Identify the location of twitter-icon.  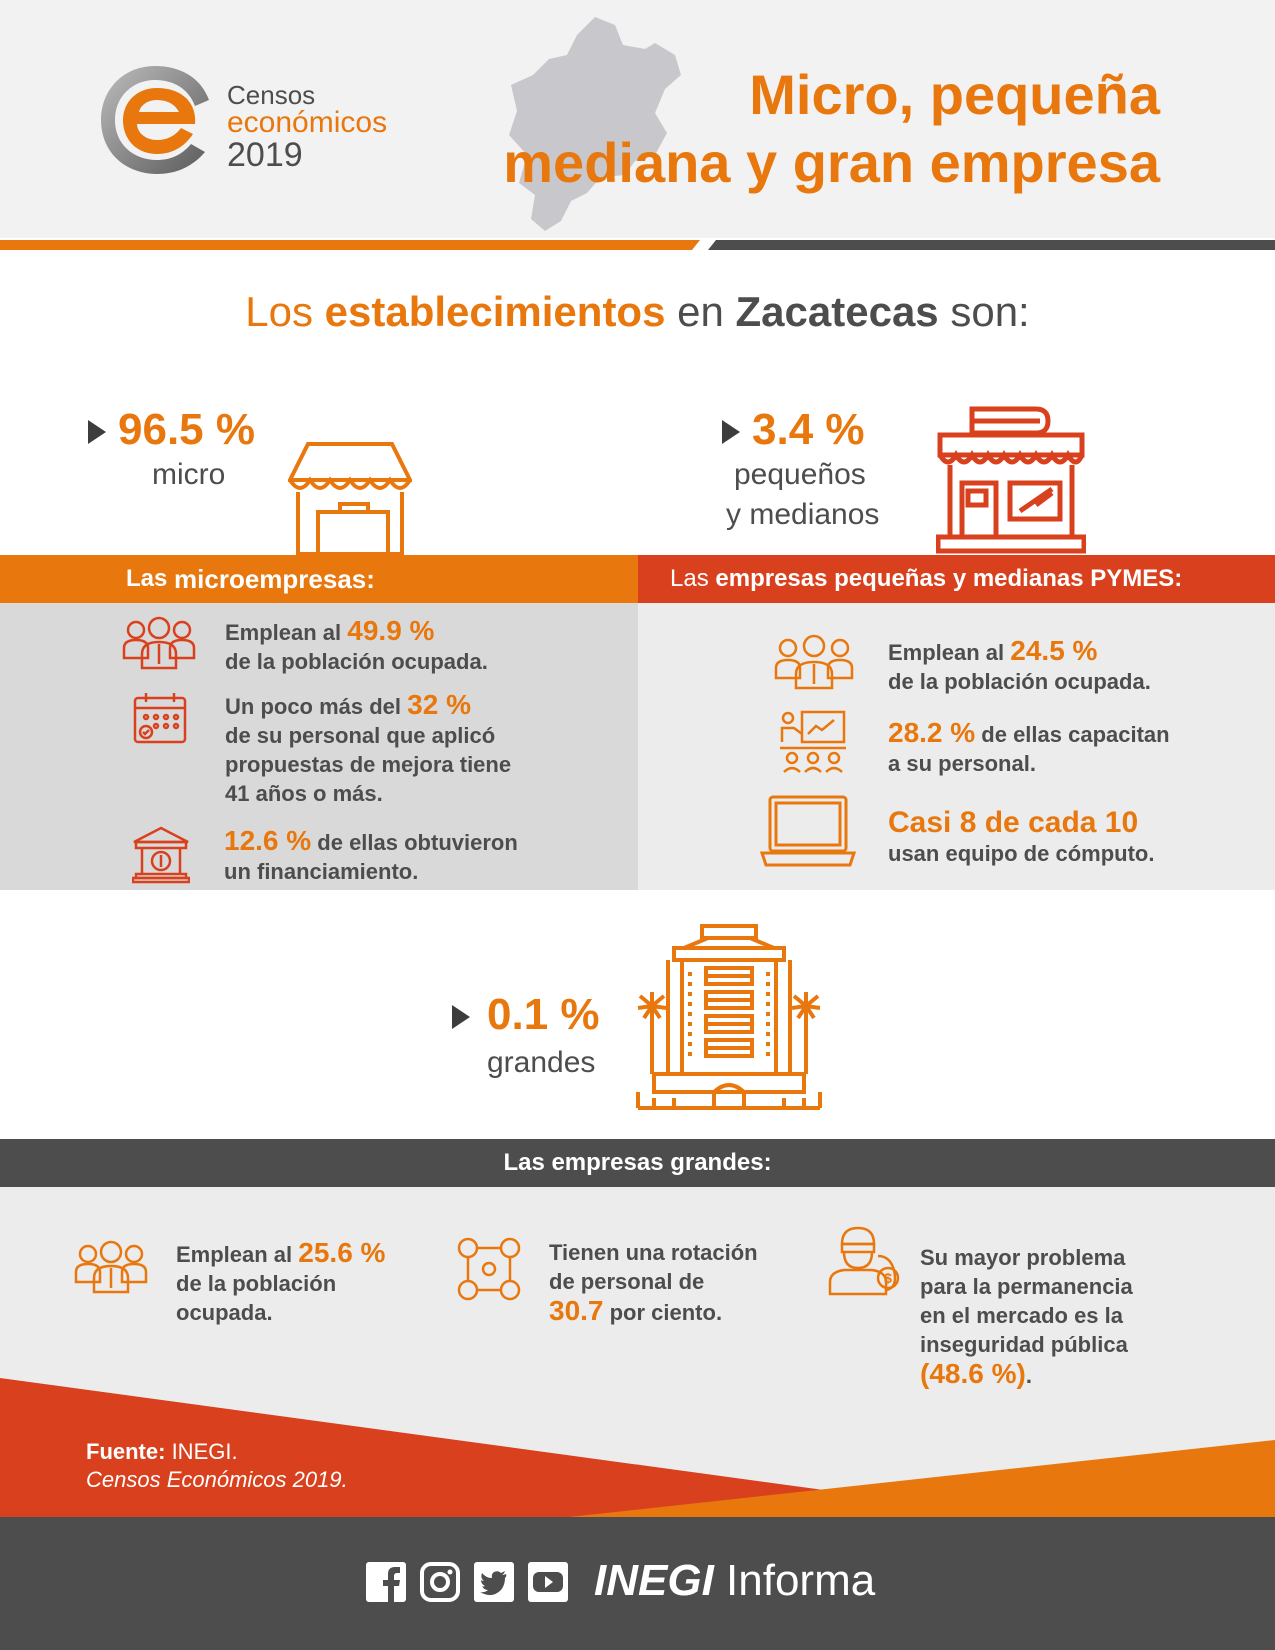
(494, 1582).